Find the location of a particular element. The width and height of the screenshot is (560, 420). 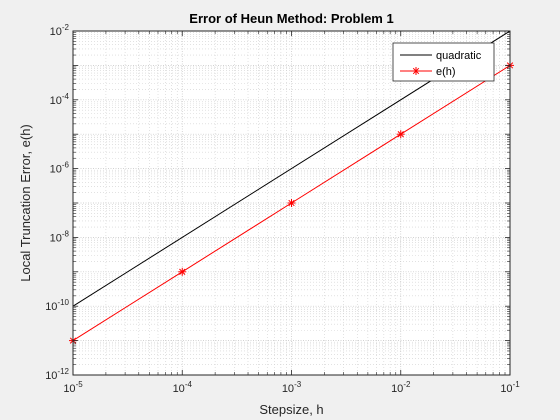

y-tick-label: 10⁻¹⁰ is located at coordinates (57, 305).